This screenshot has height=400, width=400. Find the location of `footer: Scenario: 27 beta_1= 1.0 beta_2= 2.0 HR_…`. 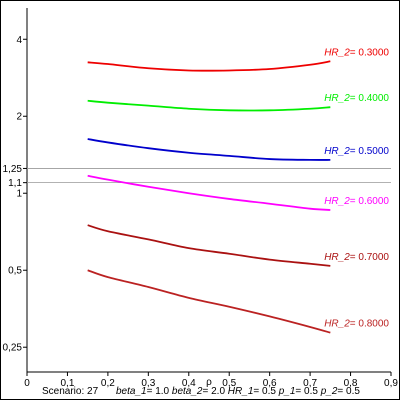

footer: Scenario: 27 beta_1= 1.0 beta_2= 2.0 HR_… is located at coordinates (201, 391).